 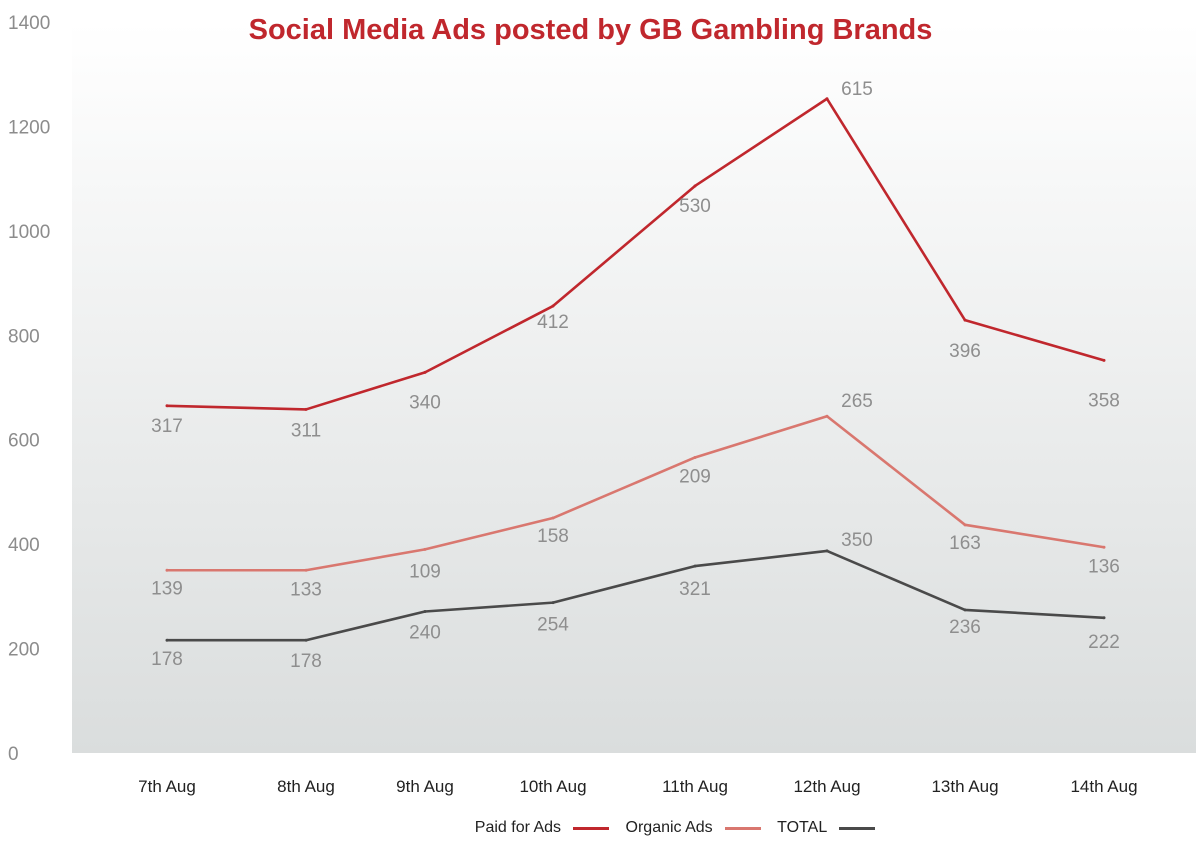 I want to click on data-label-paid: 530, so click(x=695, y=206).